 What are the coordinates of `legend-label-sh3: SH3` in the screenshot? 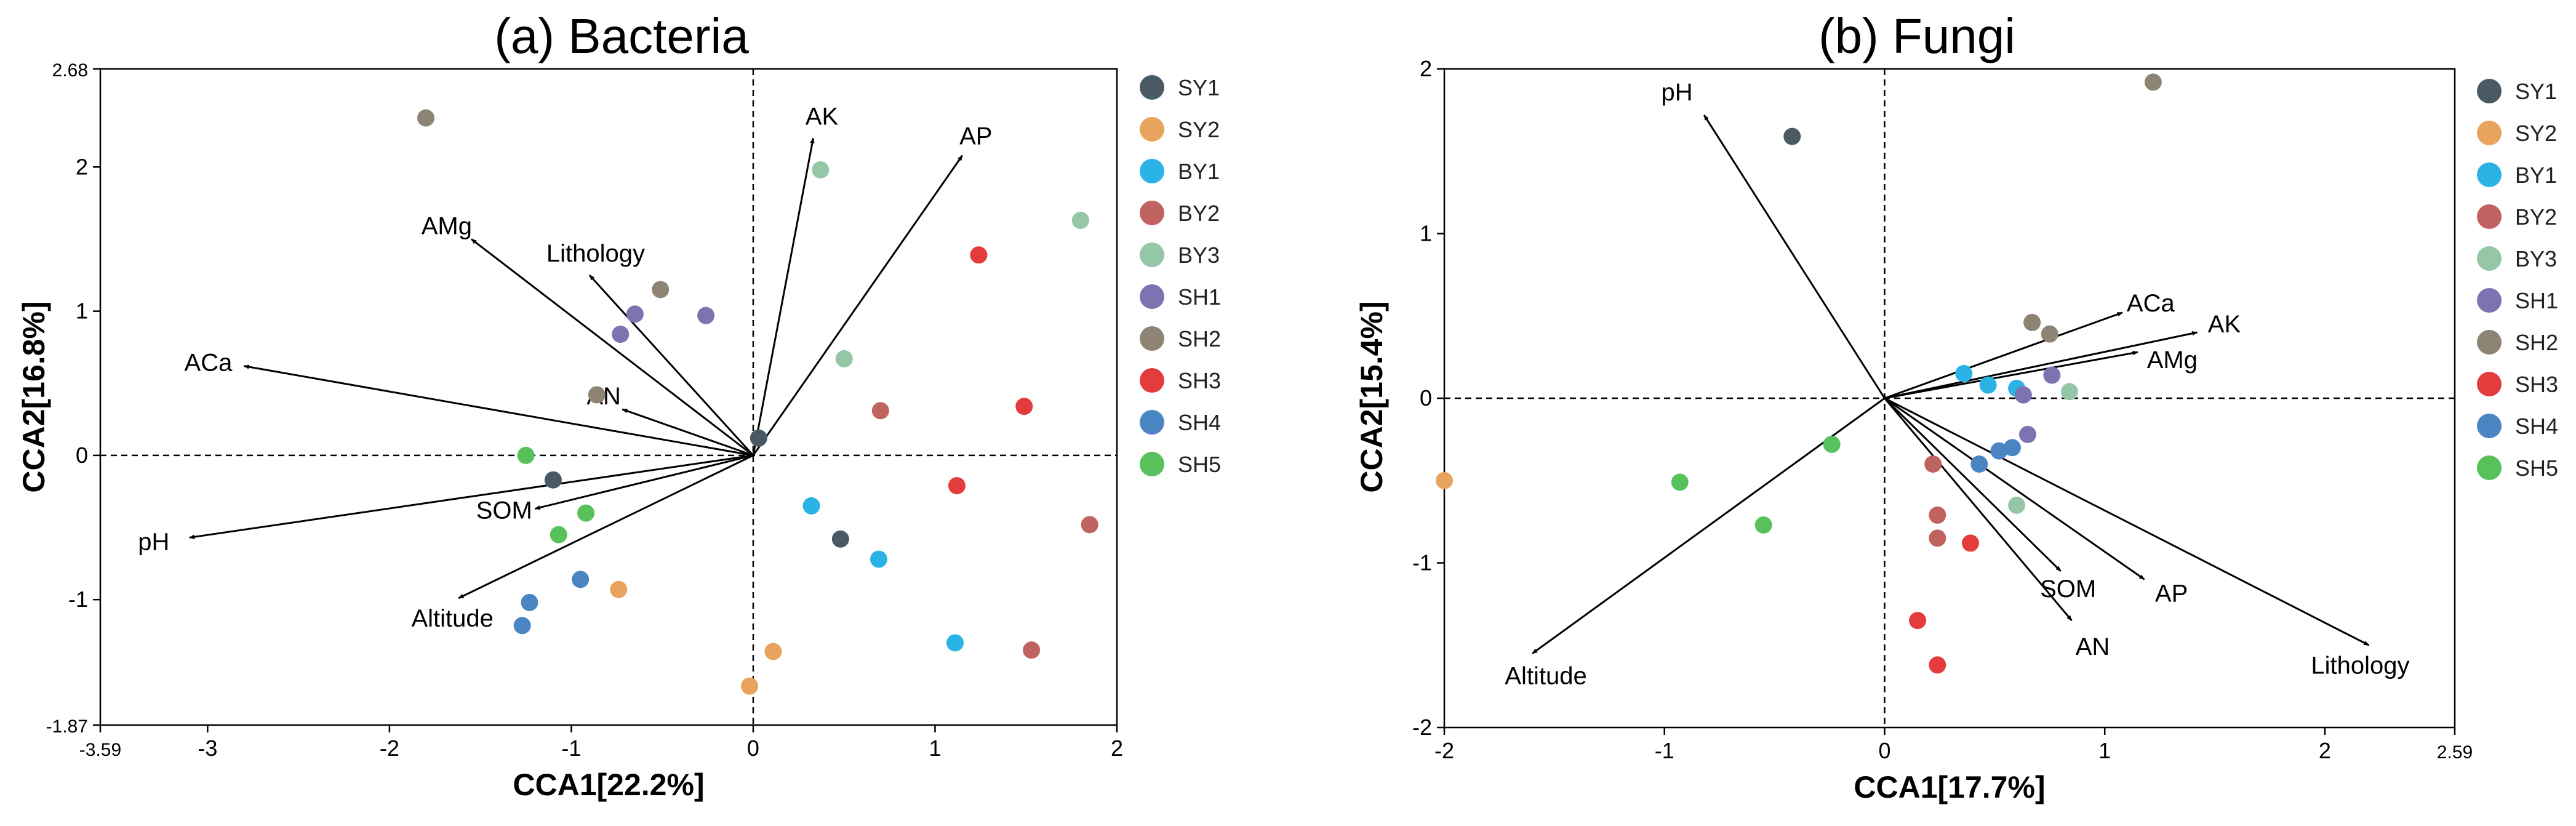 It's located at (1199, 380).